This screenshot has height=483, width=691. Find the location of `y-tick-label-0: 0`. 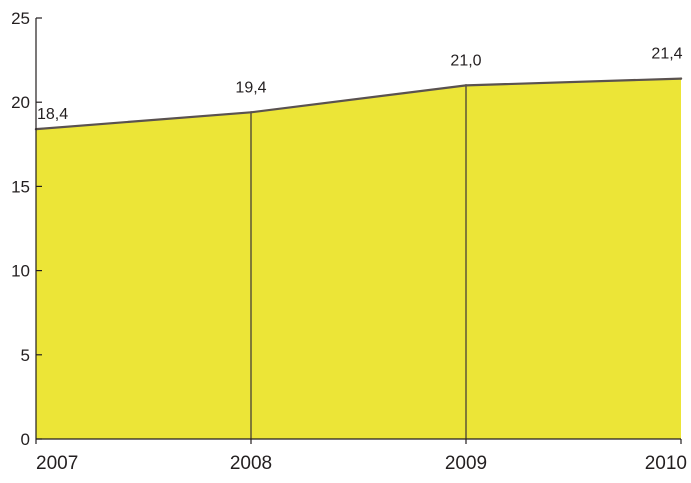

y-tick-label-0: 0 is located at coordinates (25, 439).